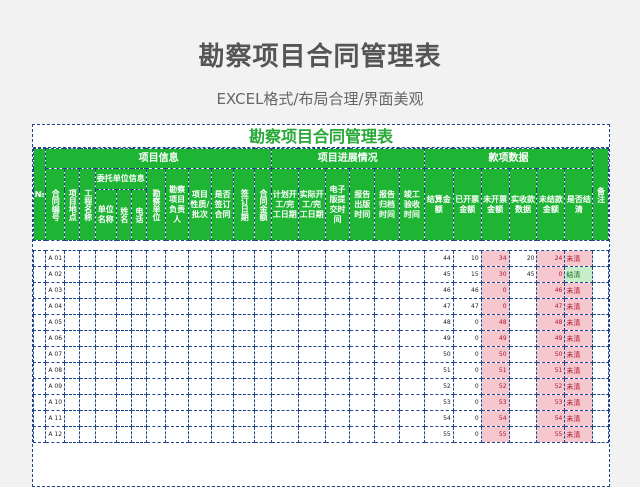 This screenshot has height=487, width=640. I want to click on header-e-submit: 电子版提交时间, so click(337, 204).